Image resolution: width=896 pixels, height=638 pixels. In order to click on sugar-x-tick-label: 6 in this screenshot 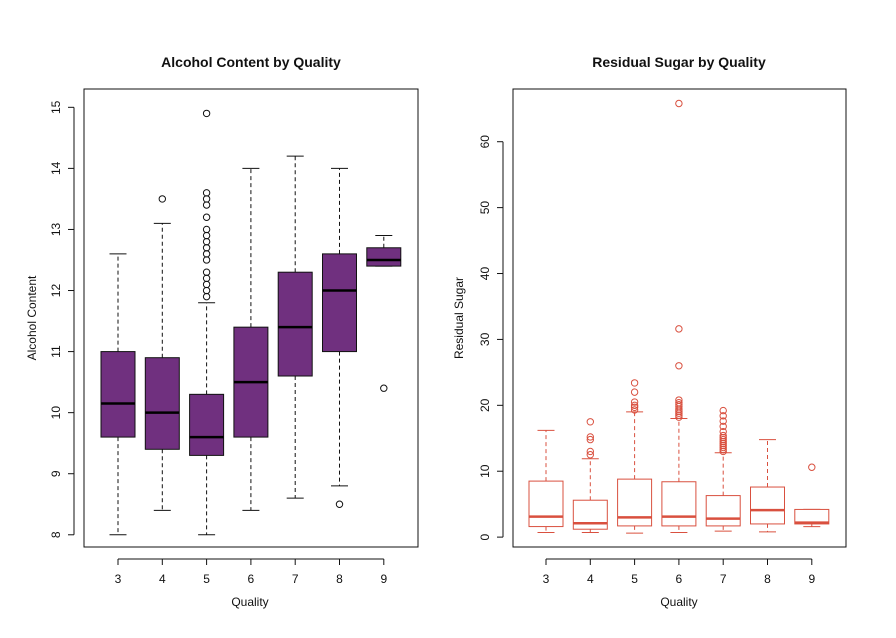, I will do `click(679, 579)`.